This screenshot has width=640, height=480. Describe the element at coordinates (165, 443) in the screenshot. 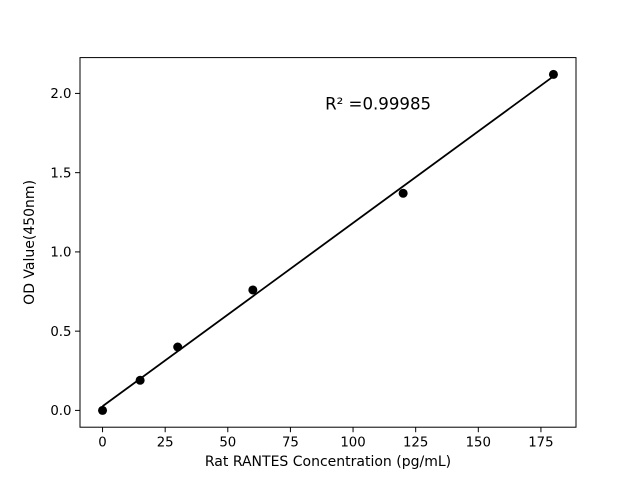

I see `x-axis-tick-label: 25` at that location.